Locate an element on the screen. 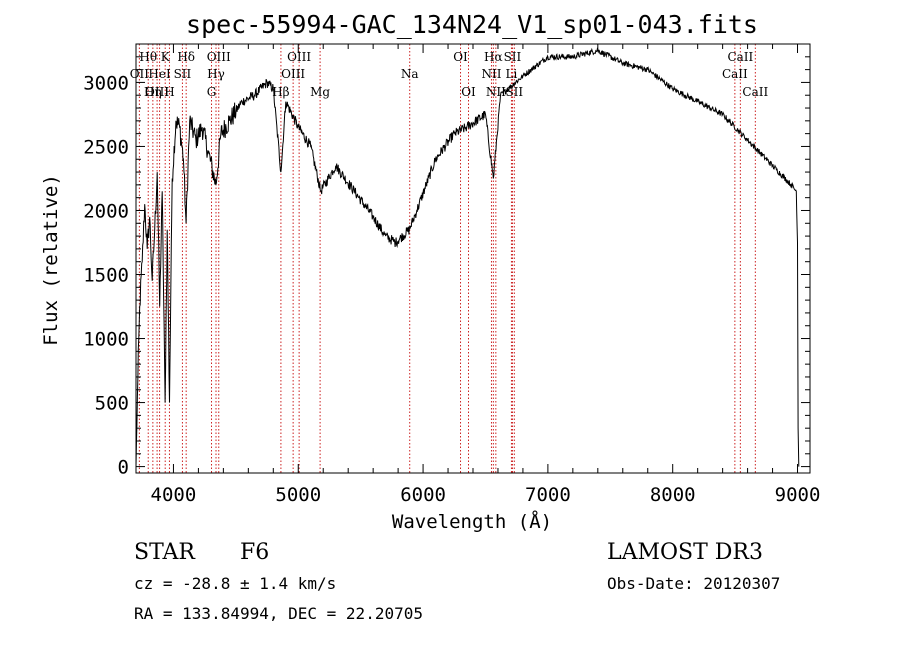 Image resolution: width=900 pixels, height=649 pixels. y-tick-label: 500 is located at coordinates (112, 404).